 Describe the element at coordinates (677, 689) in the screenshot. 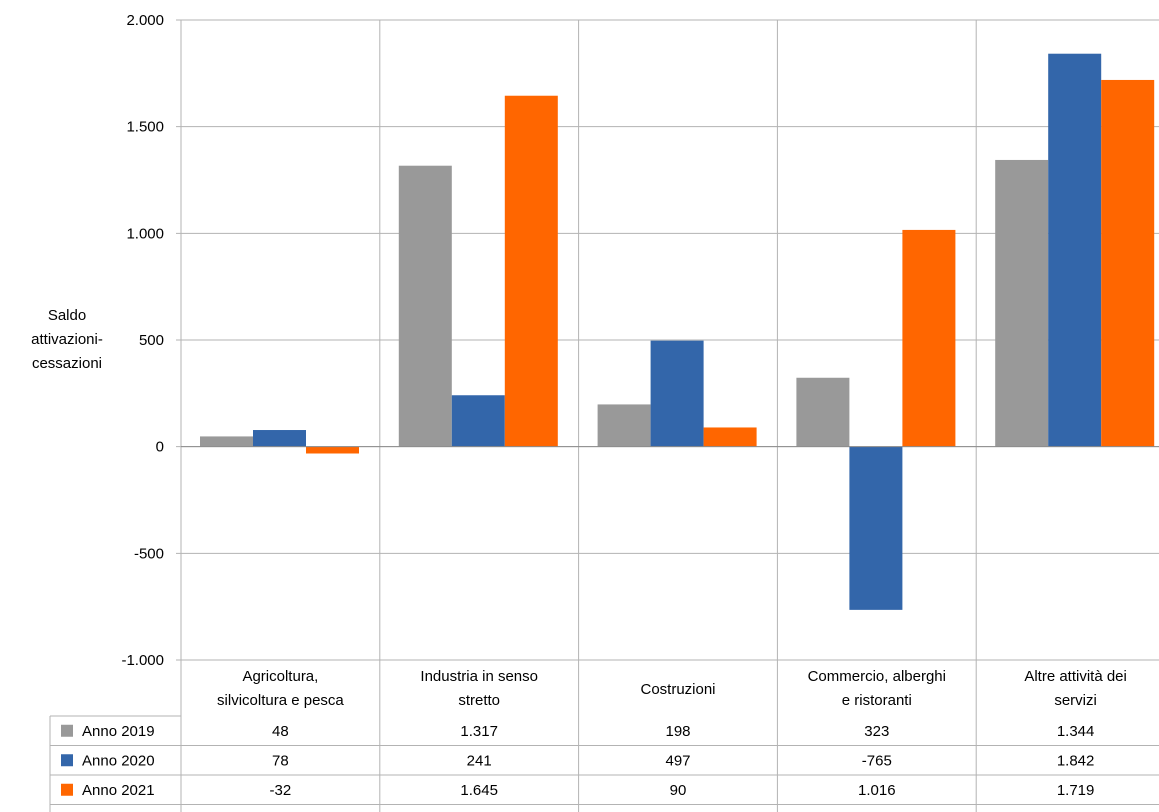

I see `category-label: Costruzioni` at that location.